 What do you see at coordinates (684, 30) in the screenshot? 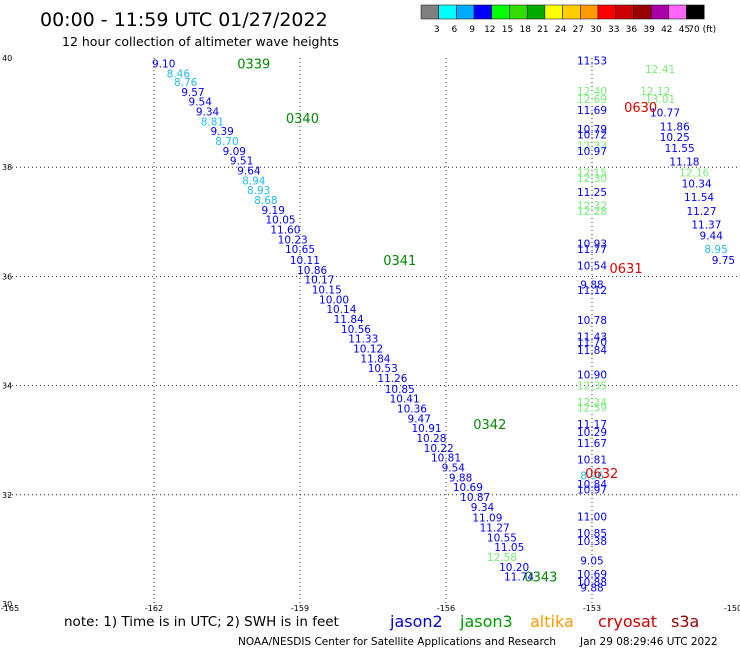
I see `colorbar-label: 45` at bounding box center [684, 30].